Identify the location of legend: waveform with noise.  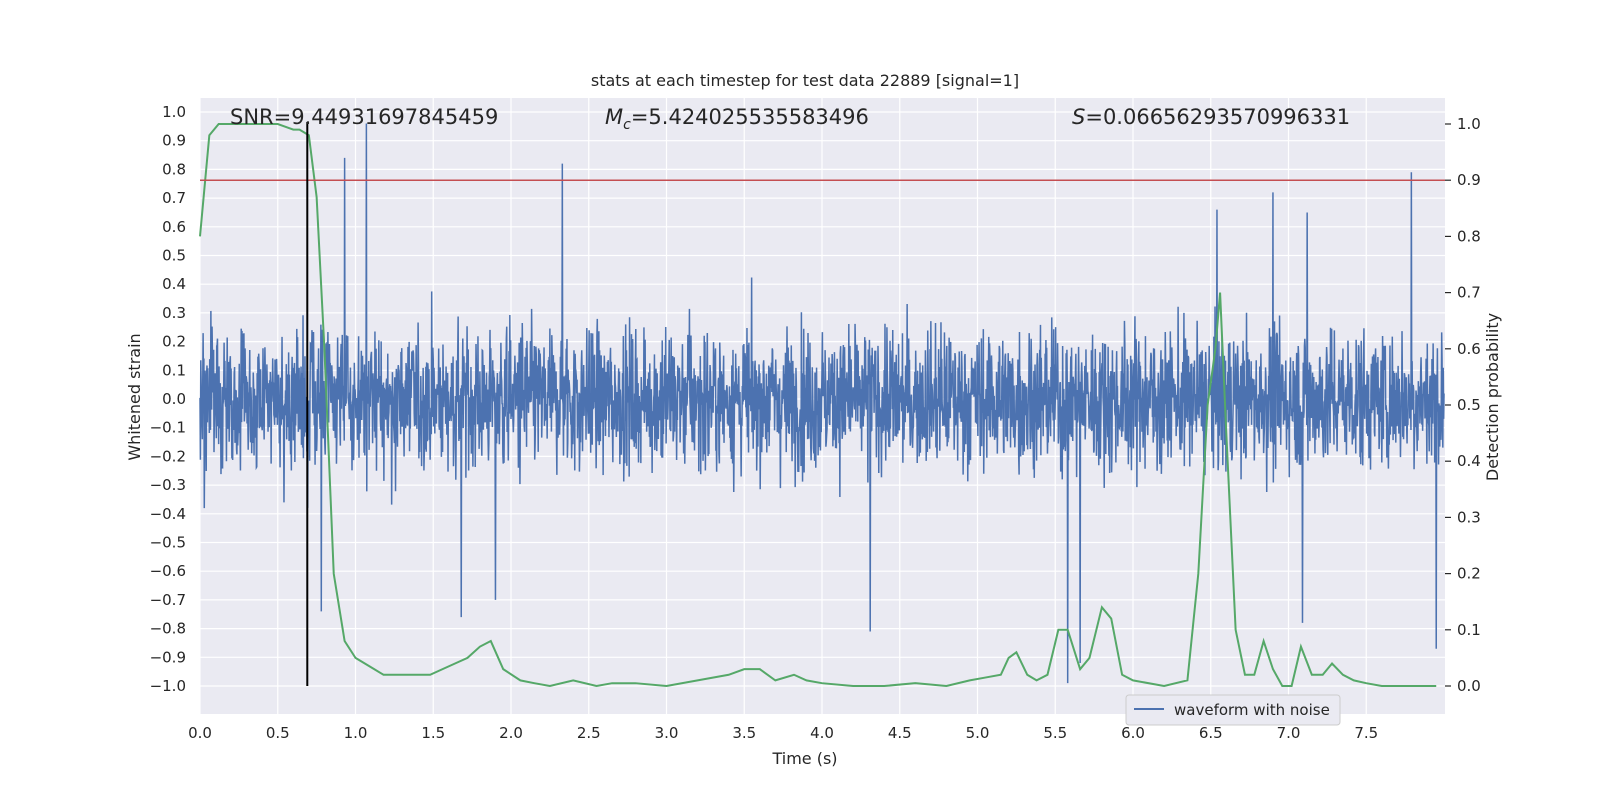
(1233, 710).